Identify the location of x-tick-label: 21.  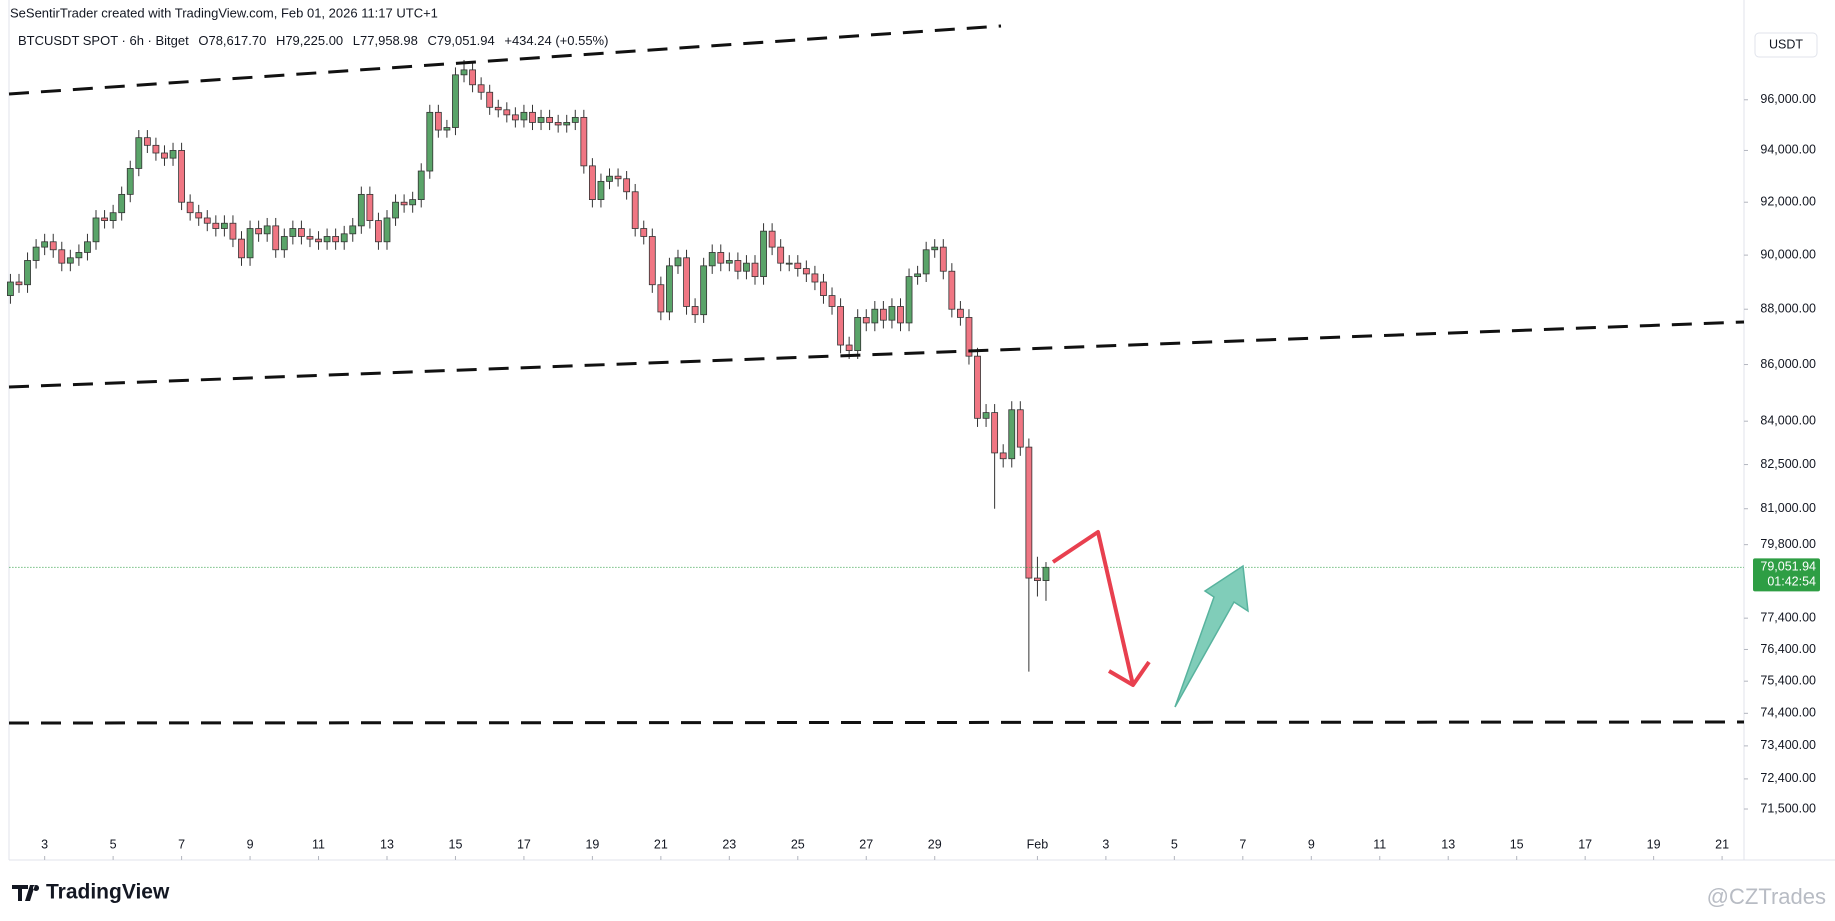
(661, 844).